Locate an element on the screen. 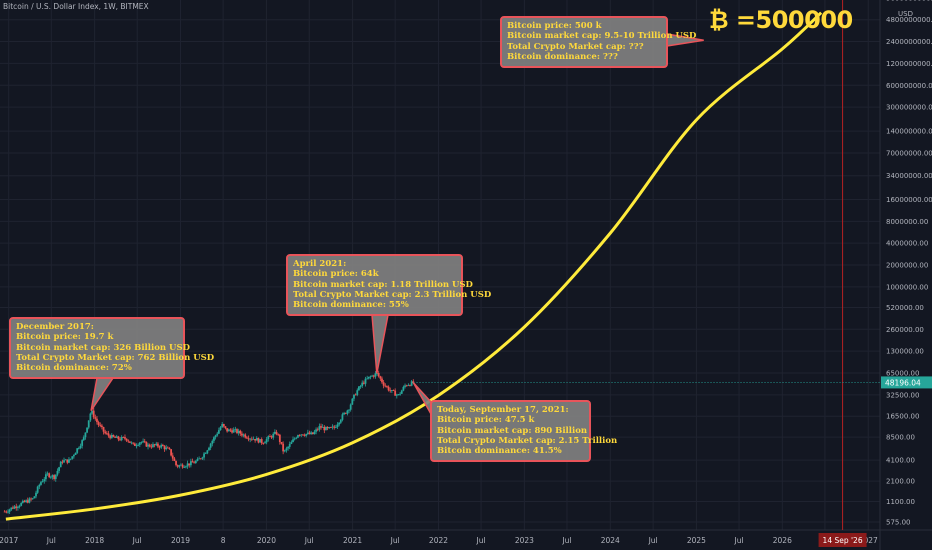 This screenshot has height=550, width=932. price-tick-label: 300000000.00 is located at coordinates (909, 108).